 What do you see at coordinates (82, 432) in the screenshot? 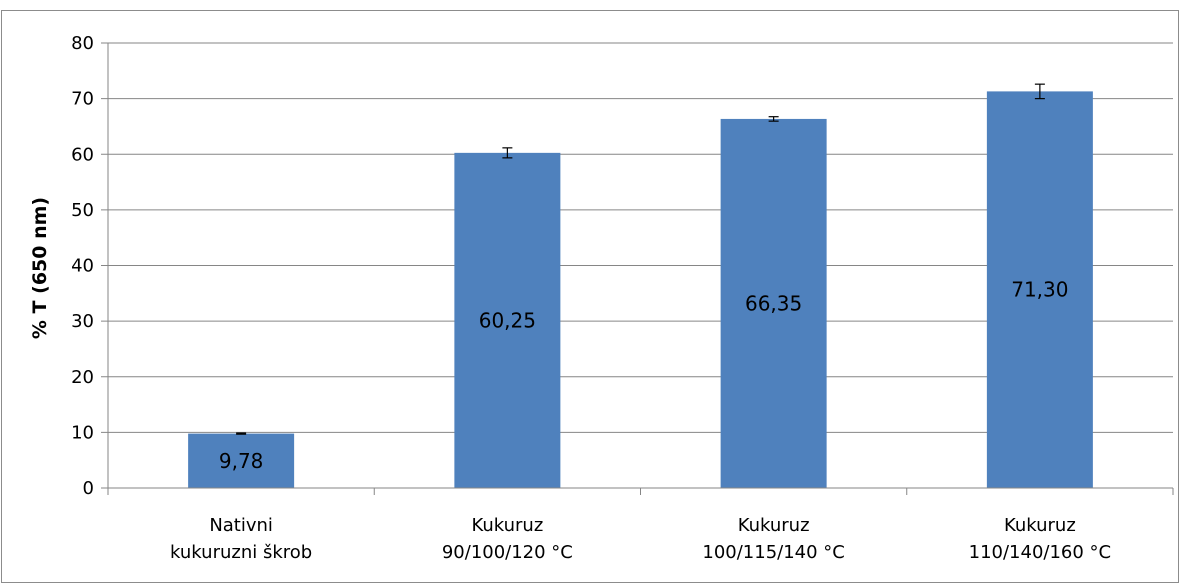
I see `y-tick-label: 10` at bounding box center [82, 432].